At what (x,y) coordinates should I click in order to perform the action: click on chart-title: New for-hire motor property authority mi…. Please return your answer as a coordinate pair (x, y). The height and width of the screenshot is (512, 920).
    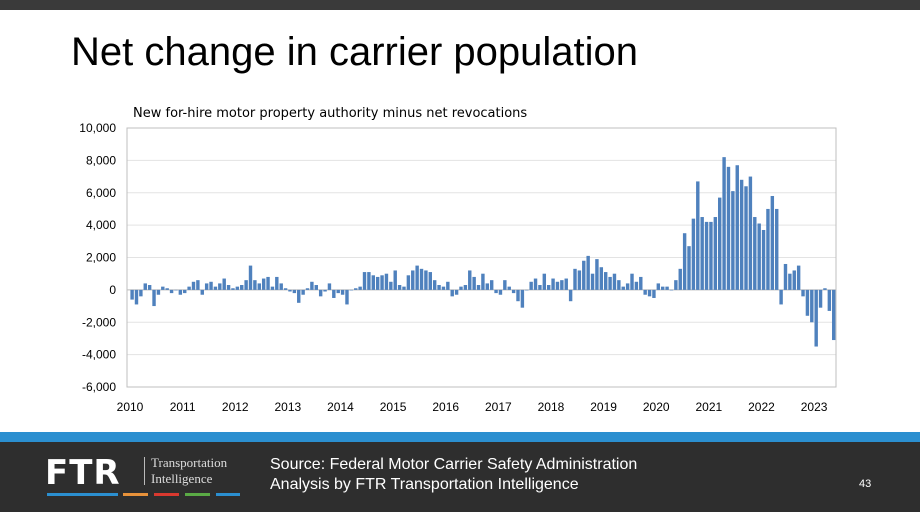
    Looking at the image, I should click on (330, 113).